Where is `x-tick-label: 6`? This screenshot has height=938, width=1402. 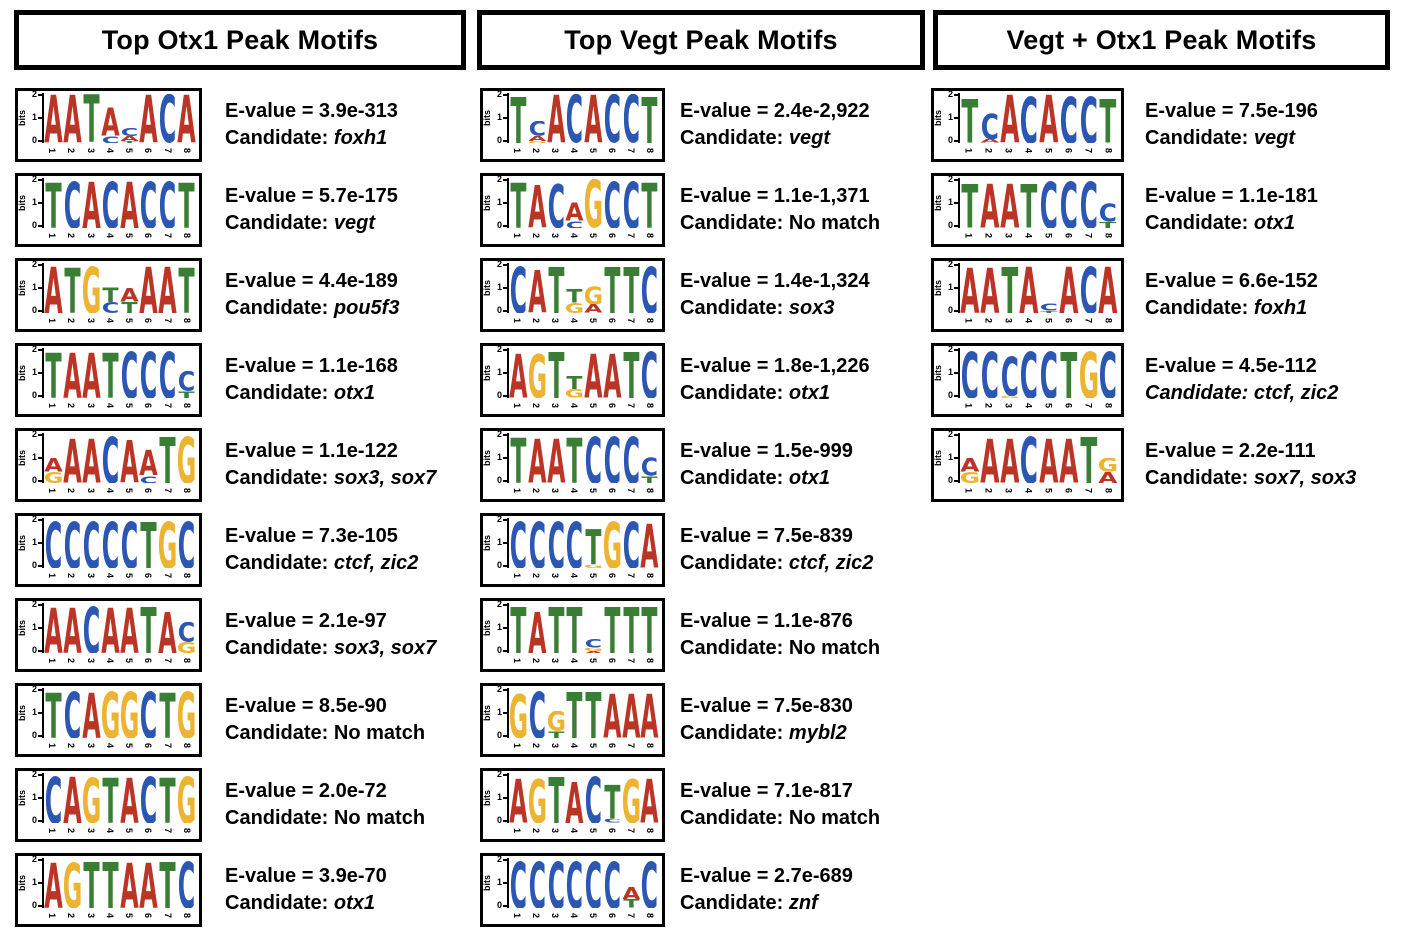
x-tick-label: 6 is located at coordinates (612, 320).